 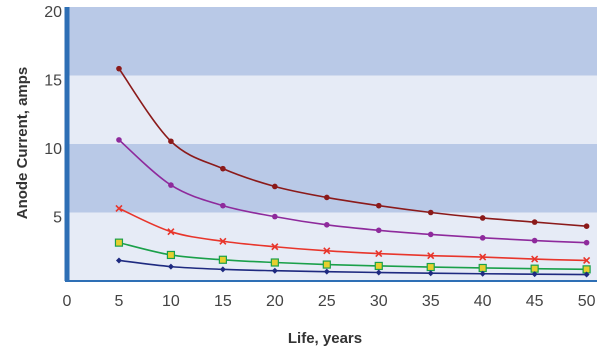 I want to click on y-tick-labels: 5 10 15 20, so click(x=53, y=115).